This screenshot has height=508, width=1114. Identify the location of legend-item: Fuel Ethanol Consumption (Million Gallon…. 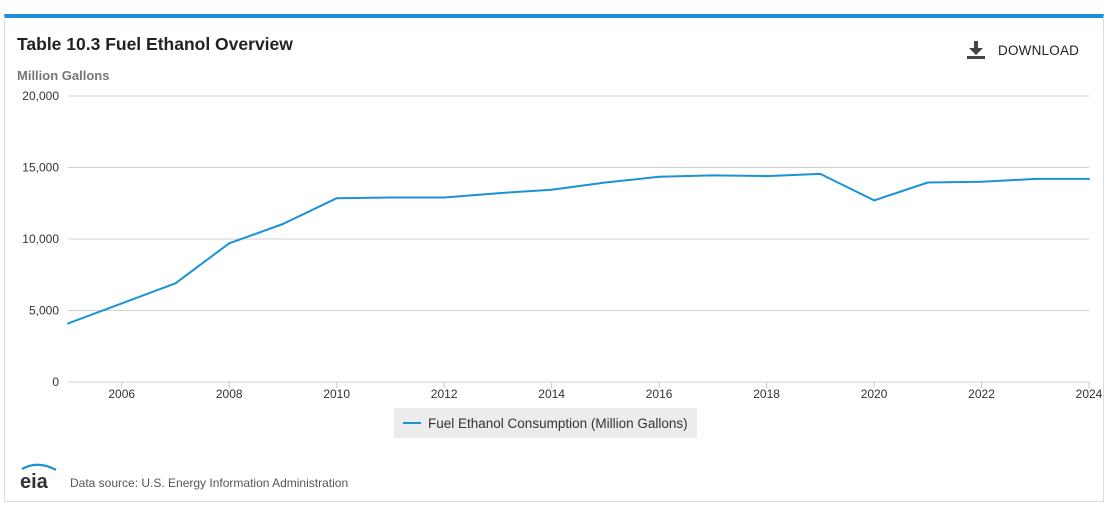
(545, 423).